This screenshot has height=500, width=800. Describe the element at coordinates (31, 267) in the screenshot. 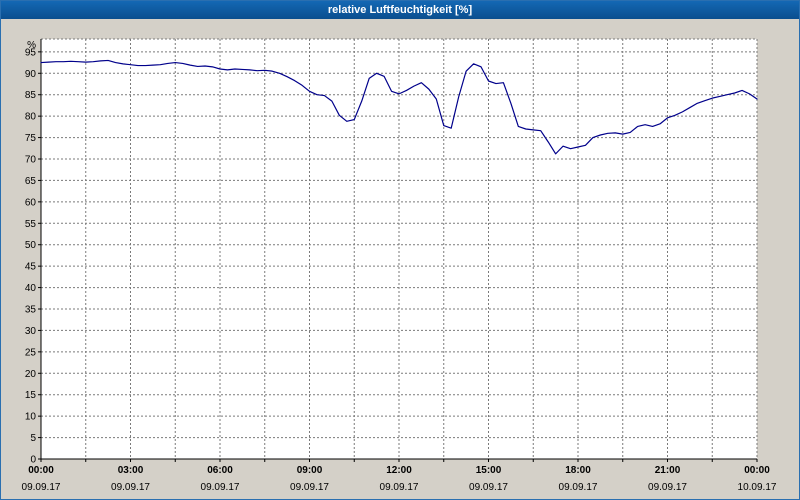

I see `svg-text: 45` at that location.